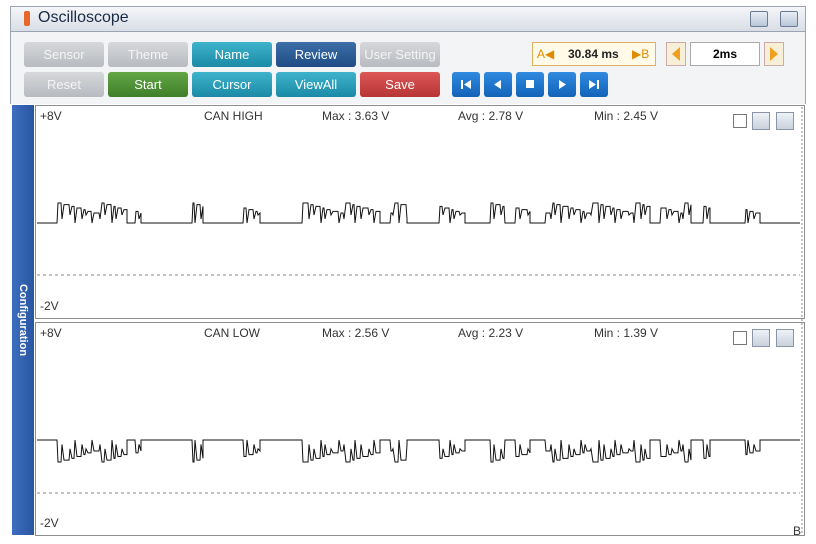 This screenshot has height=544, width=816. What do you see at coordinates (232, 333) in the screenshot?
I see `channel-name: CAN LOW` at bounding box center [232, 333].